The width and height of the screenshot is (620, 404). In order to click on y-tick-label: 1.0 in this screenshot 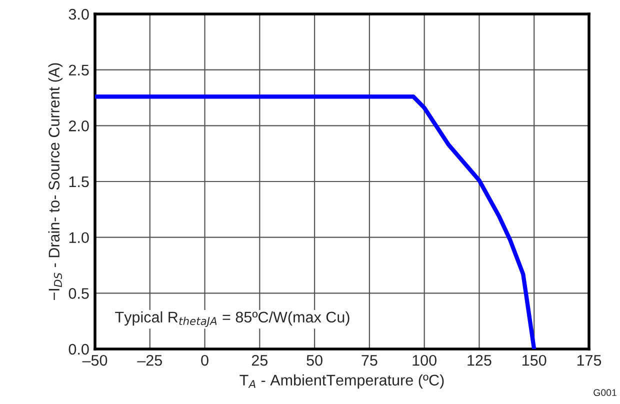, I will do `click(79, 238)`.